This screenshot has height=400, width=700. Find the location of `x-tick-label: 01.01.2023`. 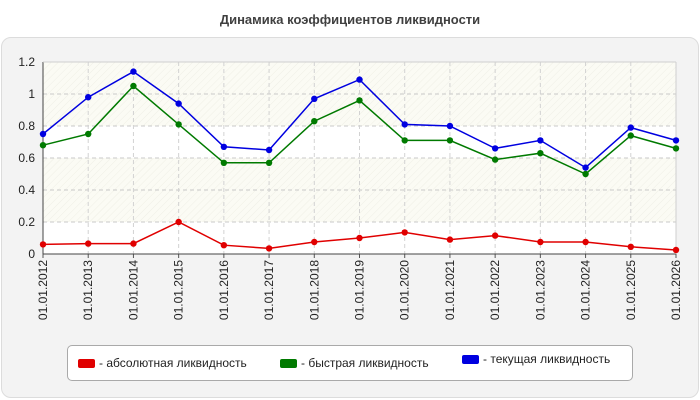

x-tick-label: 01.01.2023 is located at coordinates (540, 290).